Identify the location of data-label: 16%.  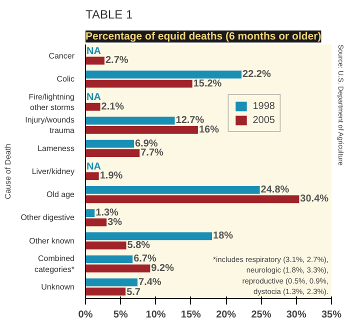
(209, 130).